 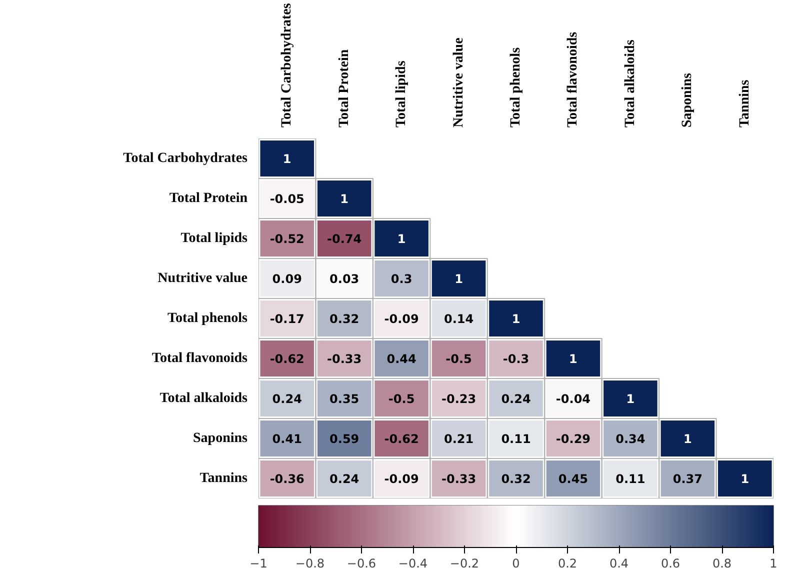 What do you see at coordinates (345, 439) in the screenshot?
I see `data-label: 0.59` at bounding box center [345, 439].